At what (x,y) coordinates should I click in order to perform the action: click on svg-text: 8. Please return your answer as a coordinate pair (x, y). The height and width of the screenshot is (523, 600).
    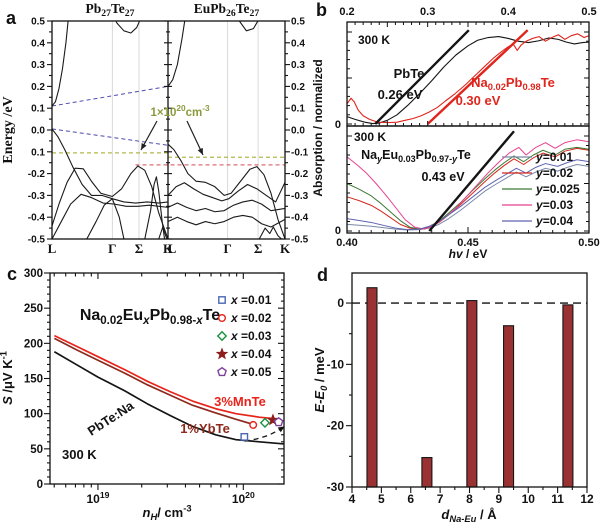
    Looking at the image, I should click on (469, 499).